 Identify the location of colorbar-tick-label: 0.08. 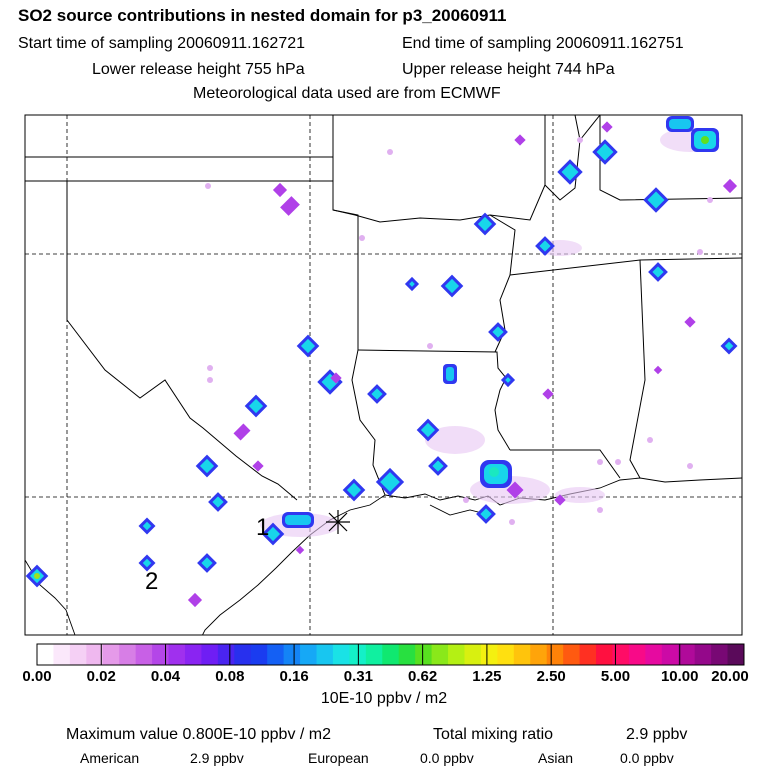
(230, 676).